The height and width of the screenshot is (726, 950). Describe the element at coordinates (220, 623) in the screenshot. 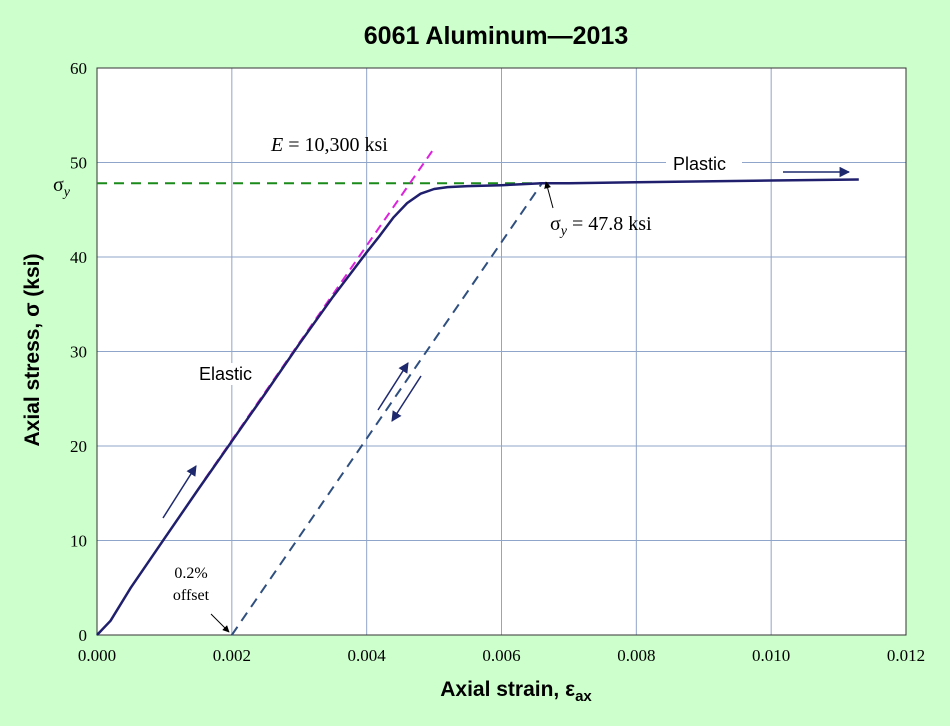

I see `offset-pointer-arrow` at that location.